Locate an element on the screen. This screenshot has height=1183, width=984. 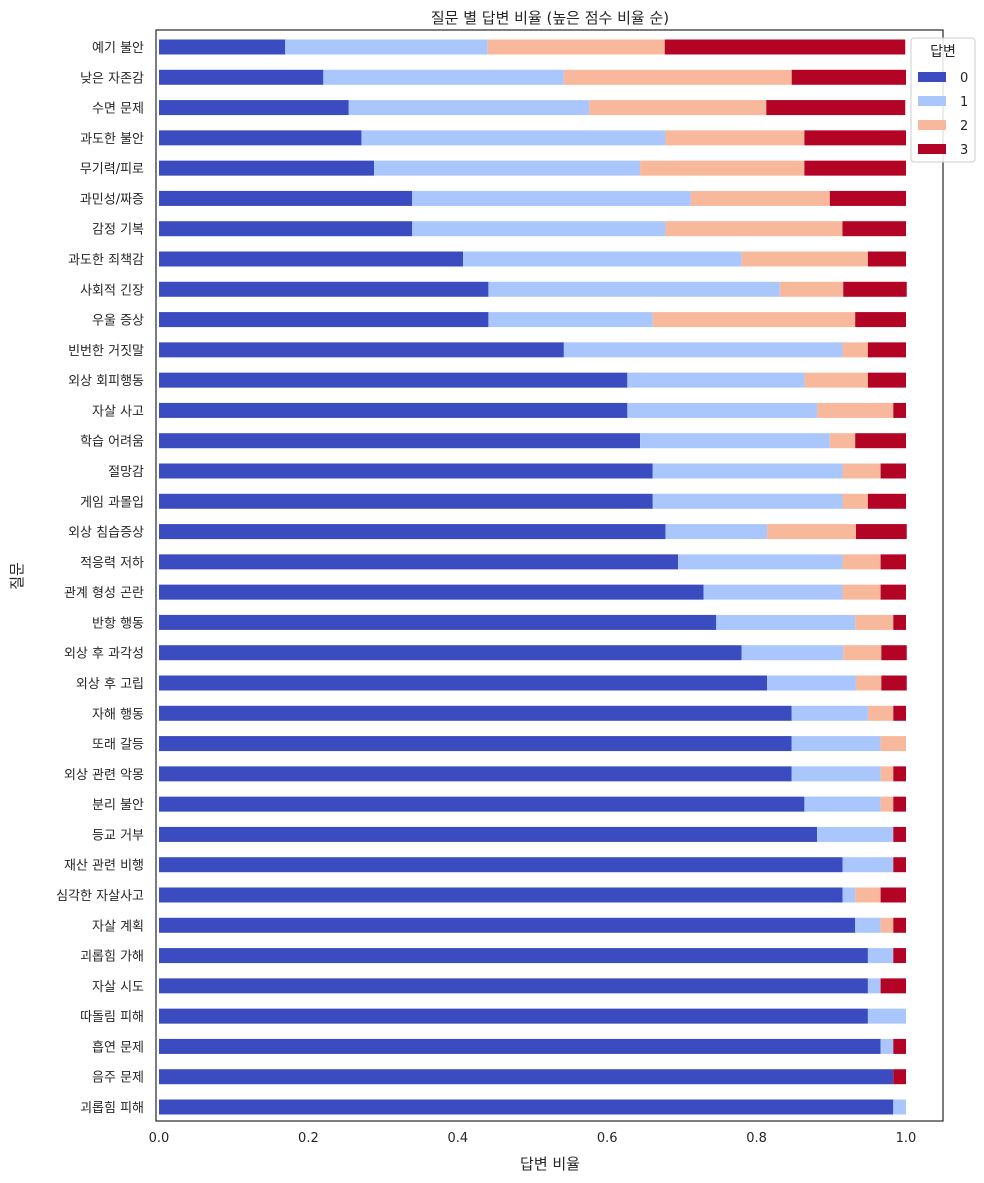
y-tick-label: 우울 증상 is located at coordinates (118, 321).